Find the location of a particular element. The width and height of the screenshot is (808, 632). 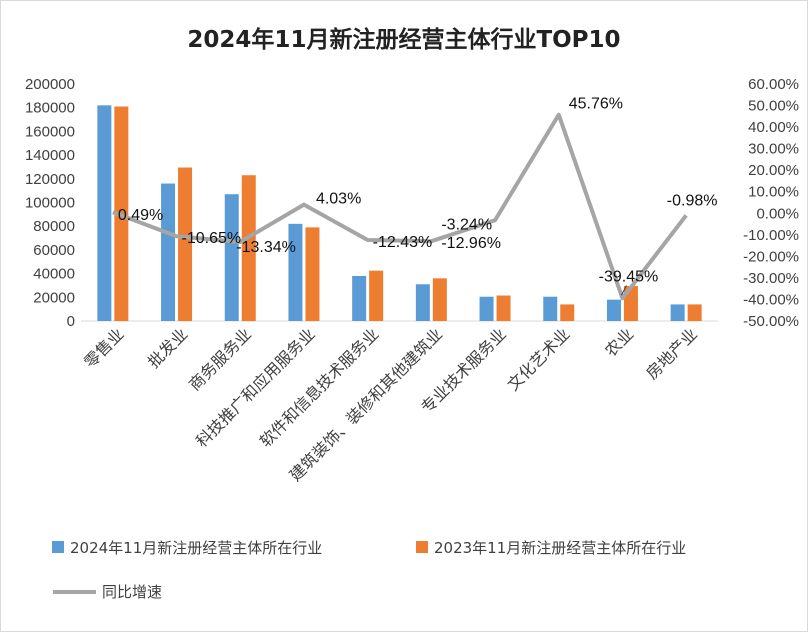

growth-data-label: -12.96% is located at coordinates (471, 243).